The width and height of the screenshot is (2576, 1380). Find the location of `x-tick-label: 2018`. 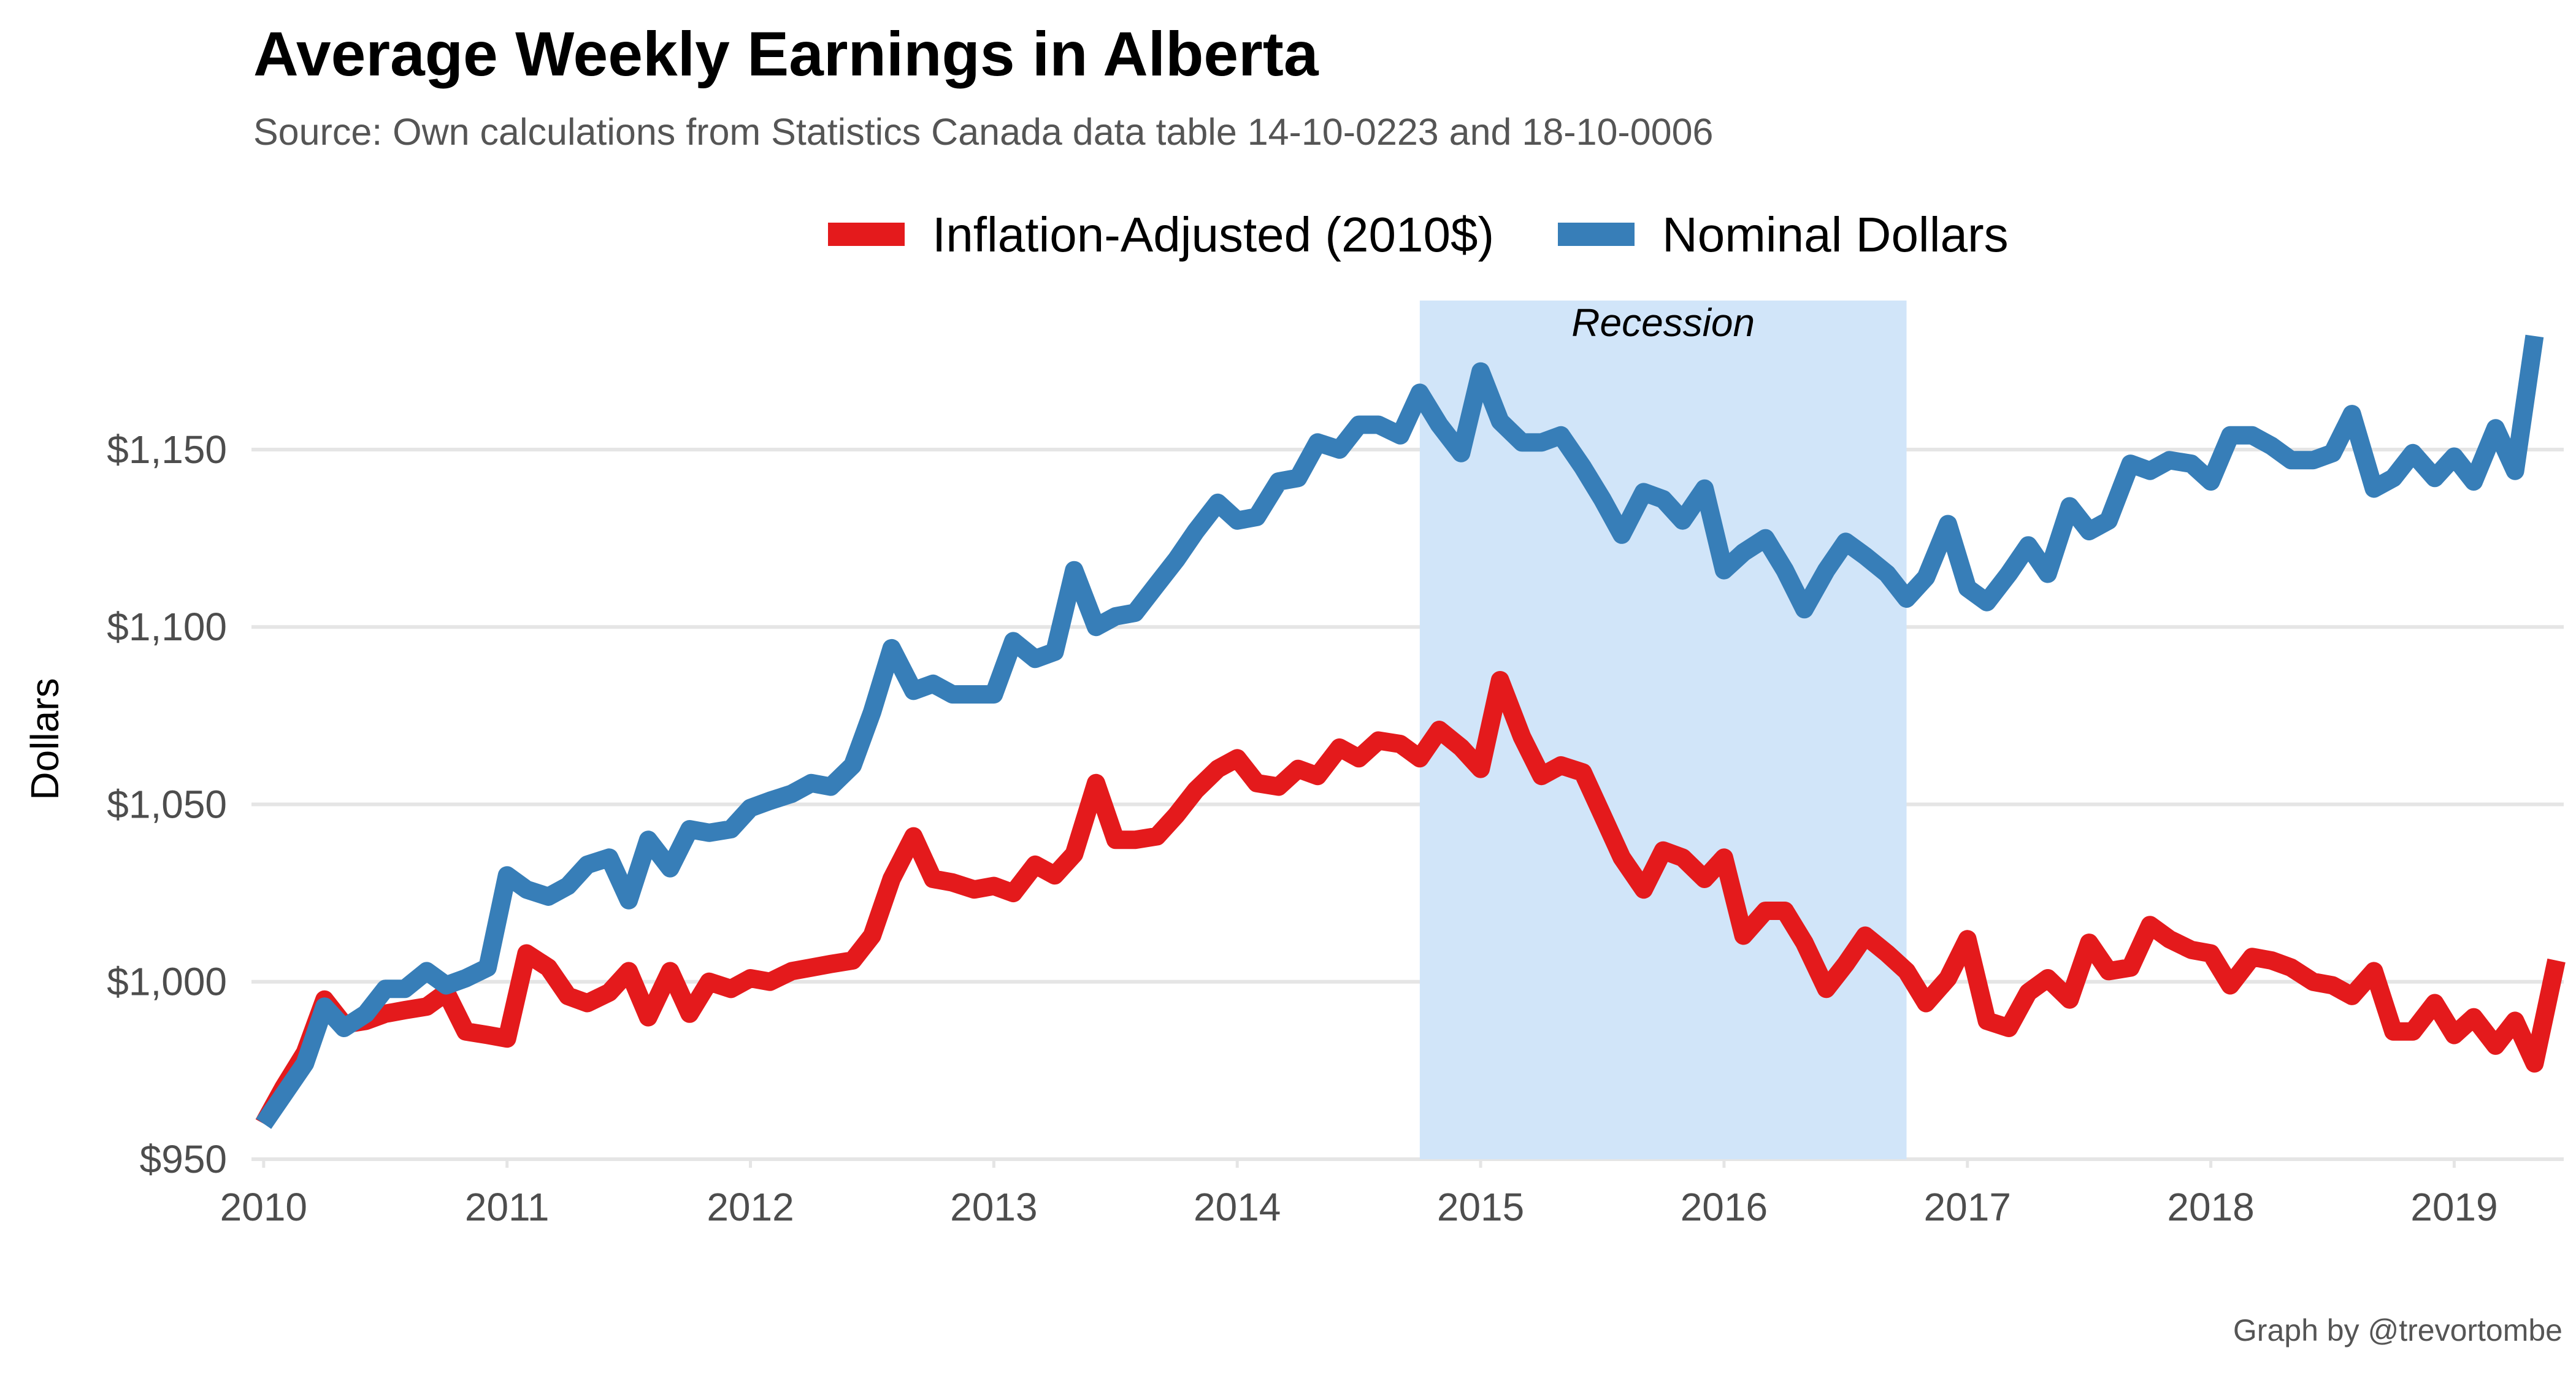

x-tick-label: 2018 is located at coordinates (2210, 1207).